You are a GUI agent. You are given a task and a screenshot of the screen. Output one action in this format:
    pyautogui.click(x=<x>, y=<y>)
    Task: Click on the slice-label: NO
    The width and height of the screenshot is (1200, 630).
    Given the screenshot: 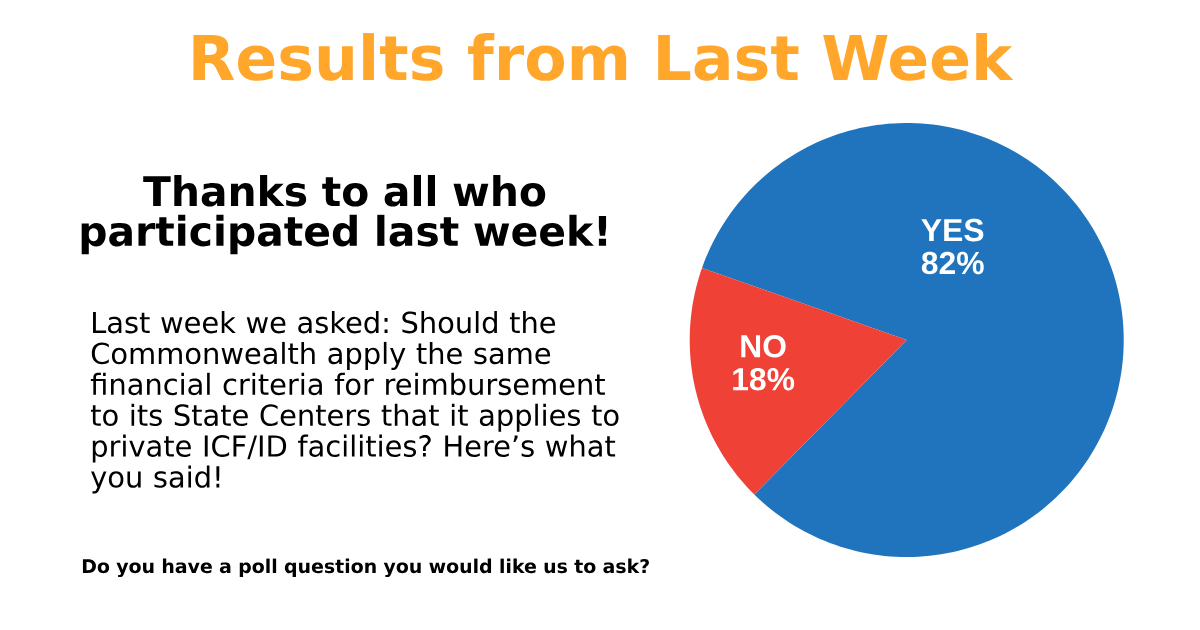 What is the action you would take?
    pyautogui.click(x=763, y=346)
    